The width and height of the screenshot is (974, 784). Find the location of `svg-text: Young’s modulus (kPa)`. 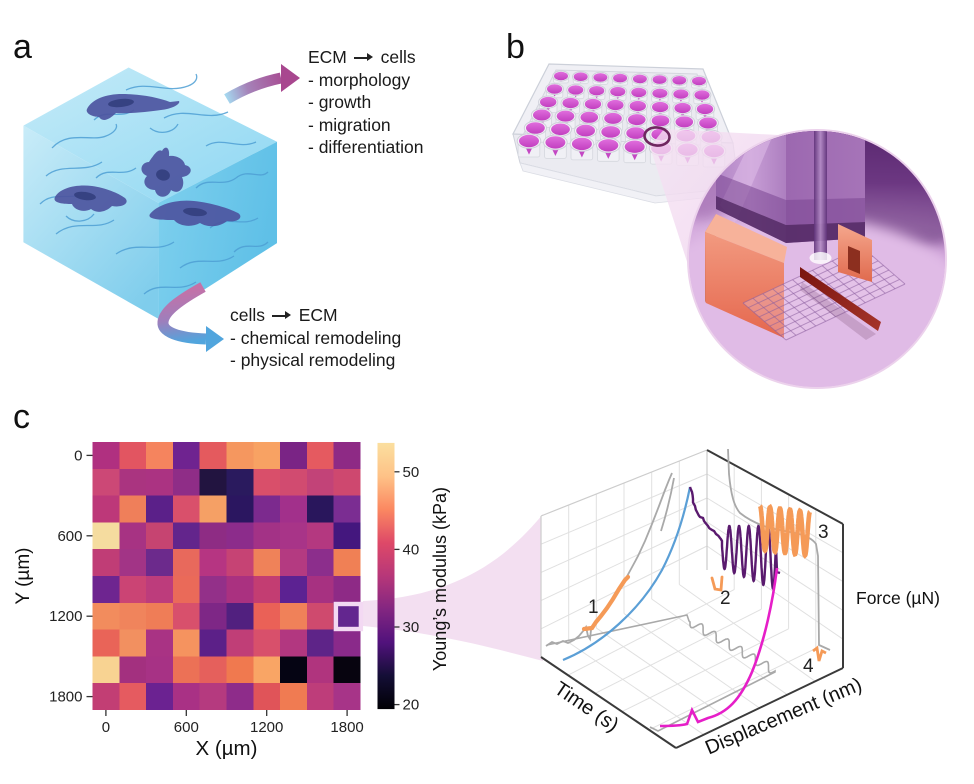

svg-text: Young’s modulus (kPa) is located at coordinates (440, 579).